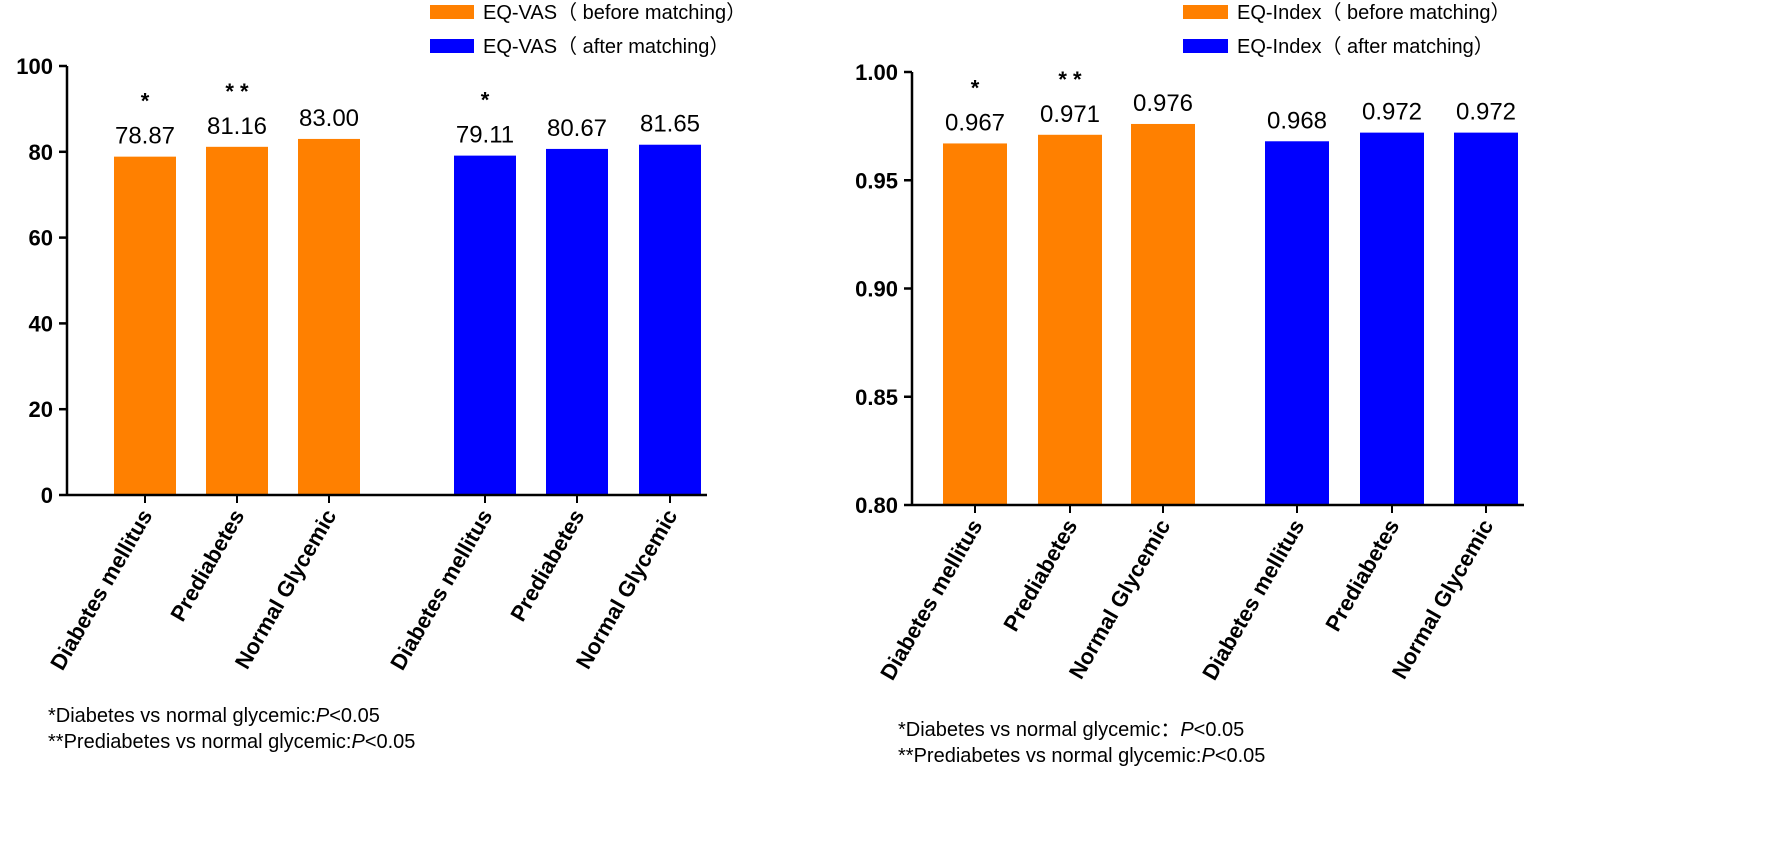 This screenshot has width=1772, height=868. I want to click on y-tick-label-1-00: 1.00, so click(876, 72).